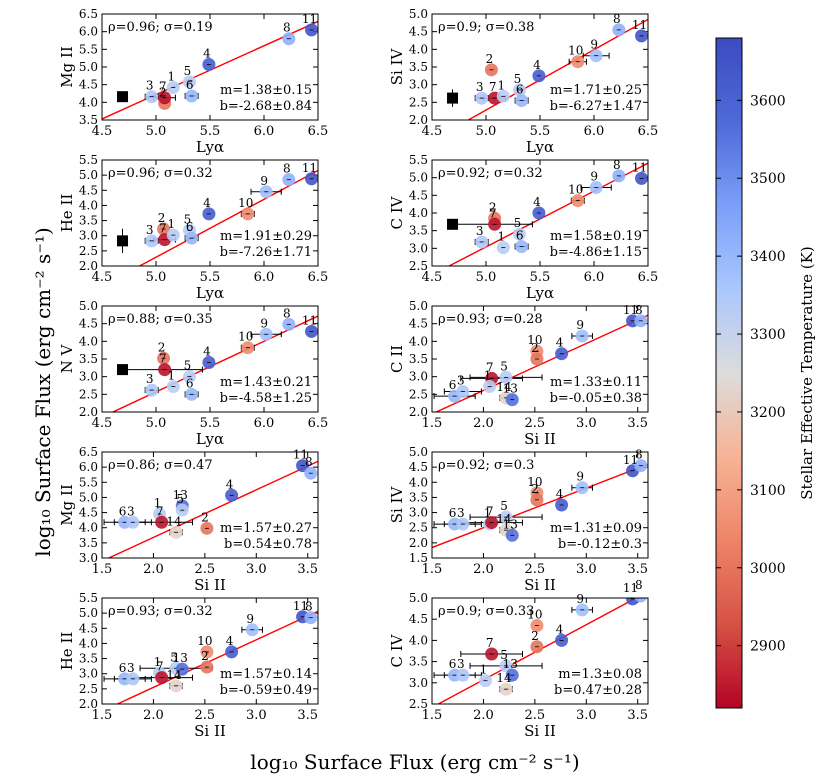 This screenshot has height=784, width=830. I want to click on fit-intercept: b=-2.68±0.84, so click(266, 106).